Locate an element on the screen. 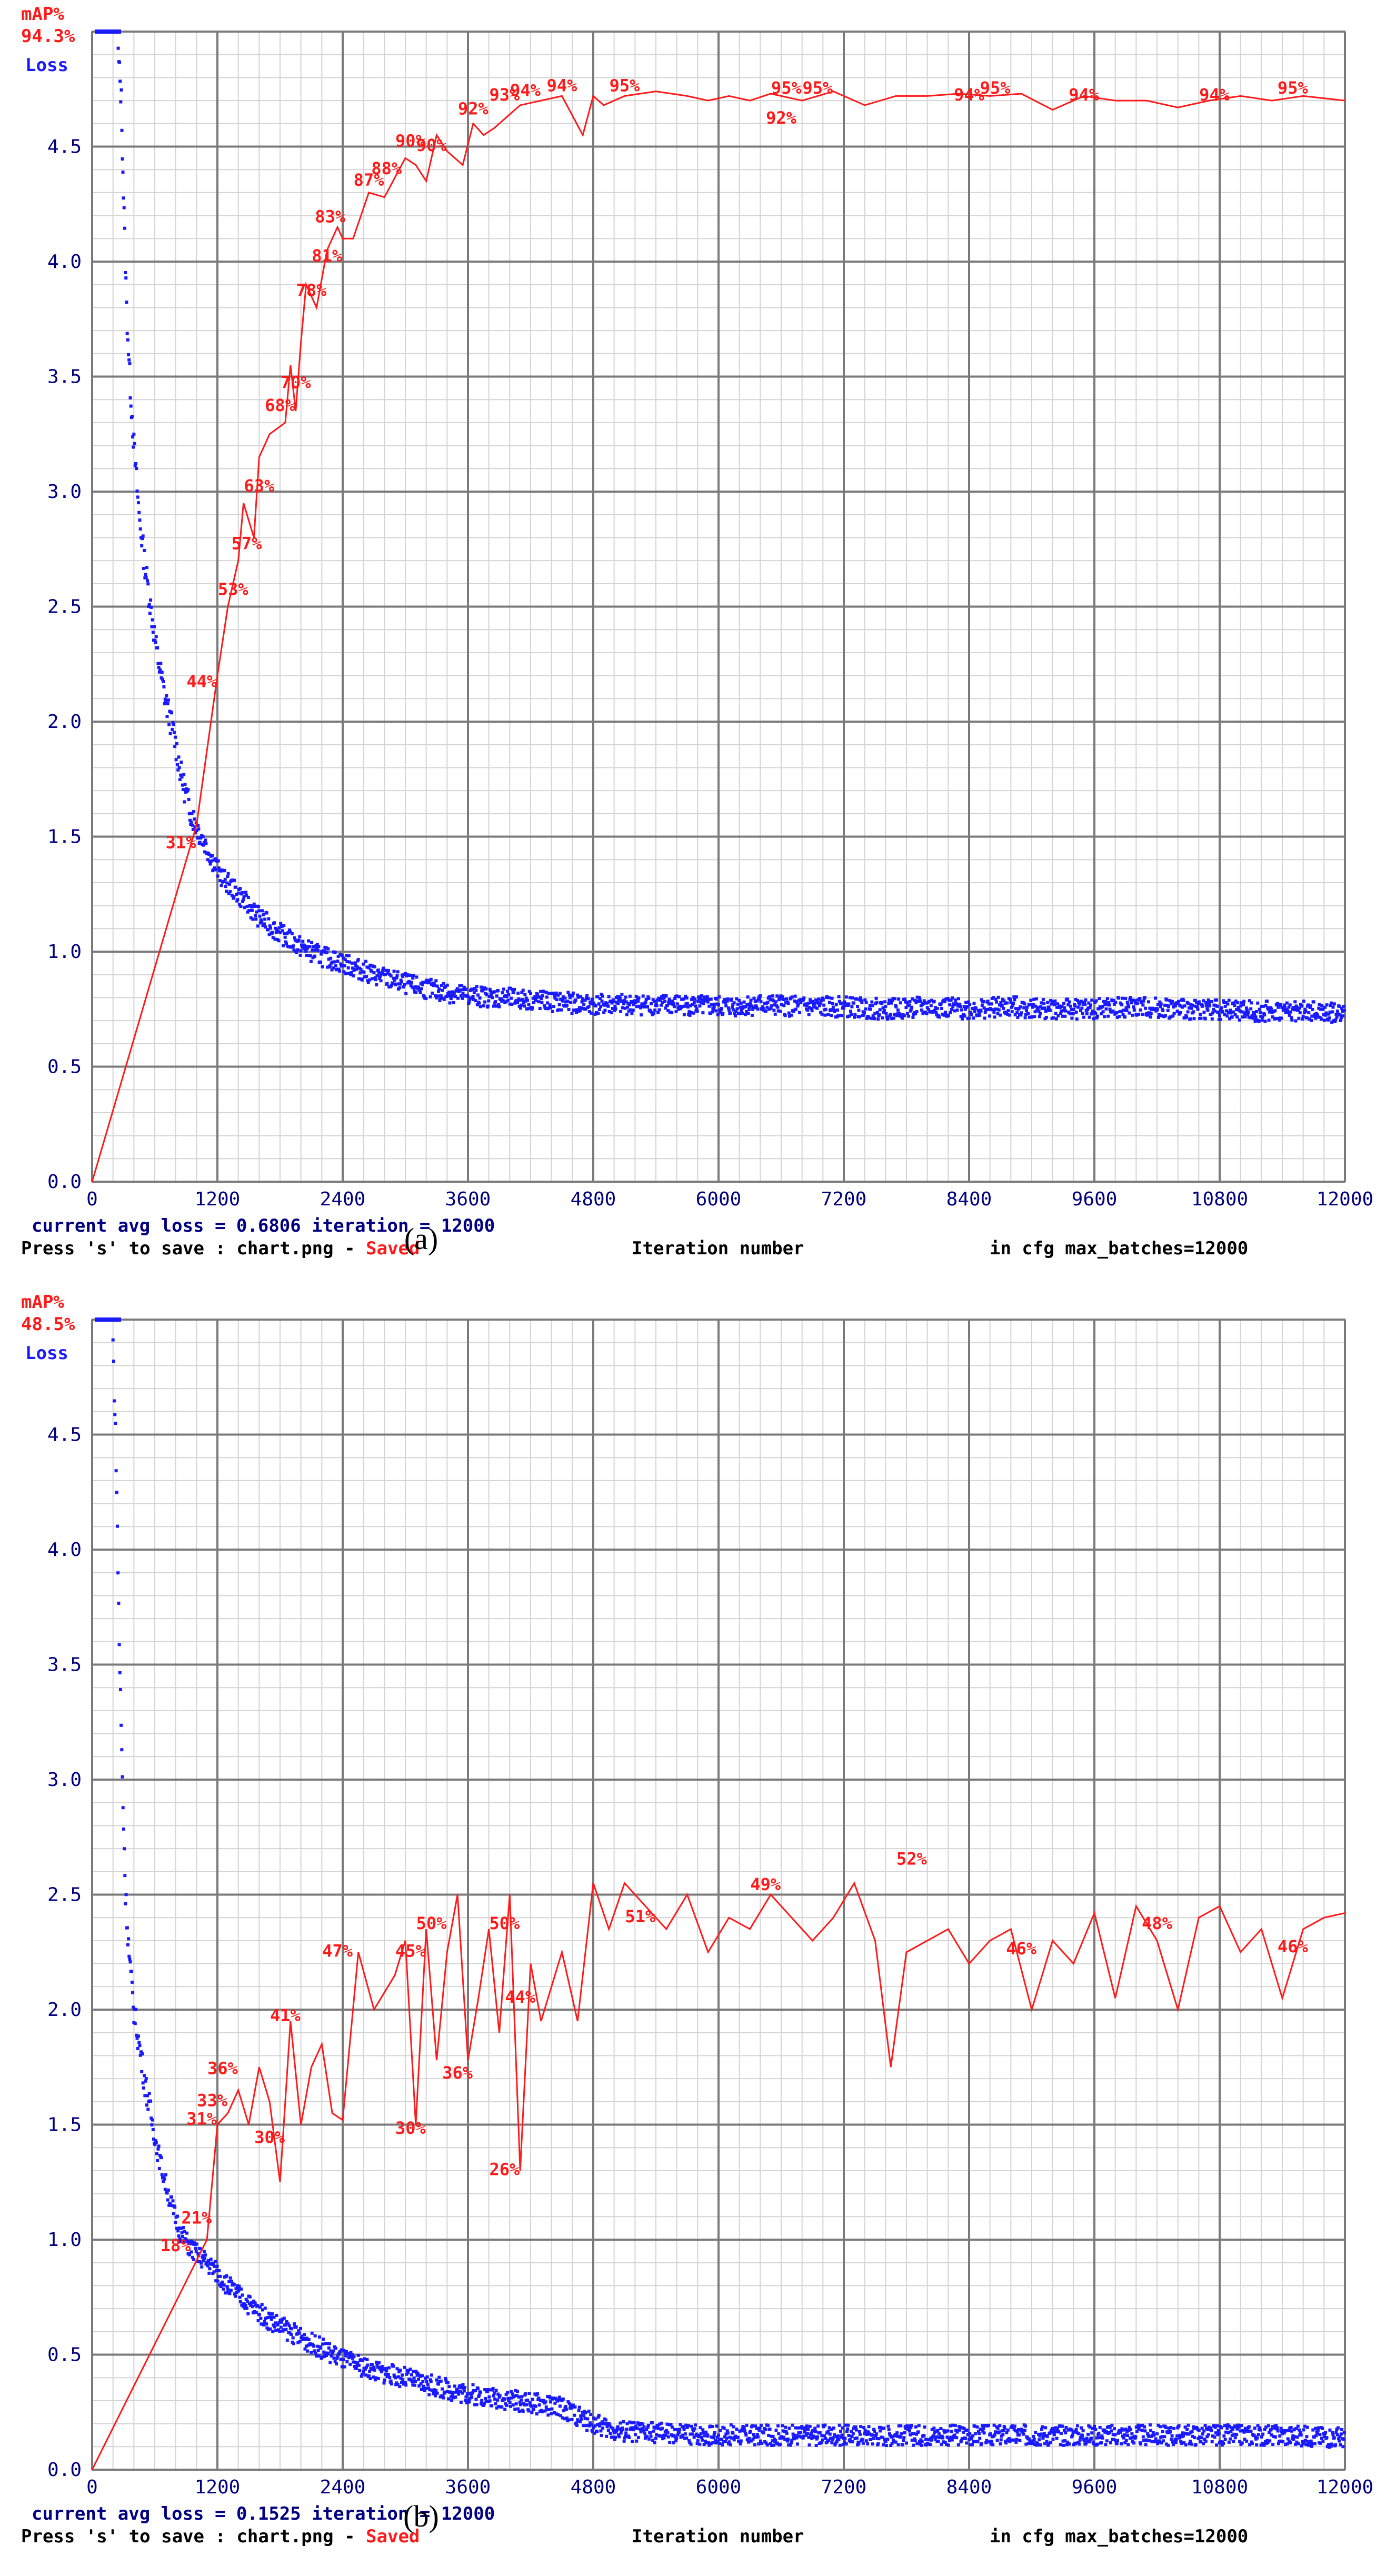  x-tick-label: 6000 is located at coordinates (719, 1199).